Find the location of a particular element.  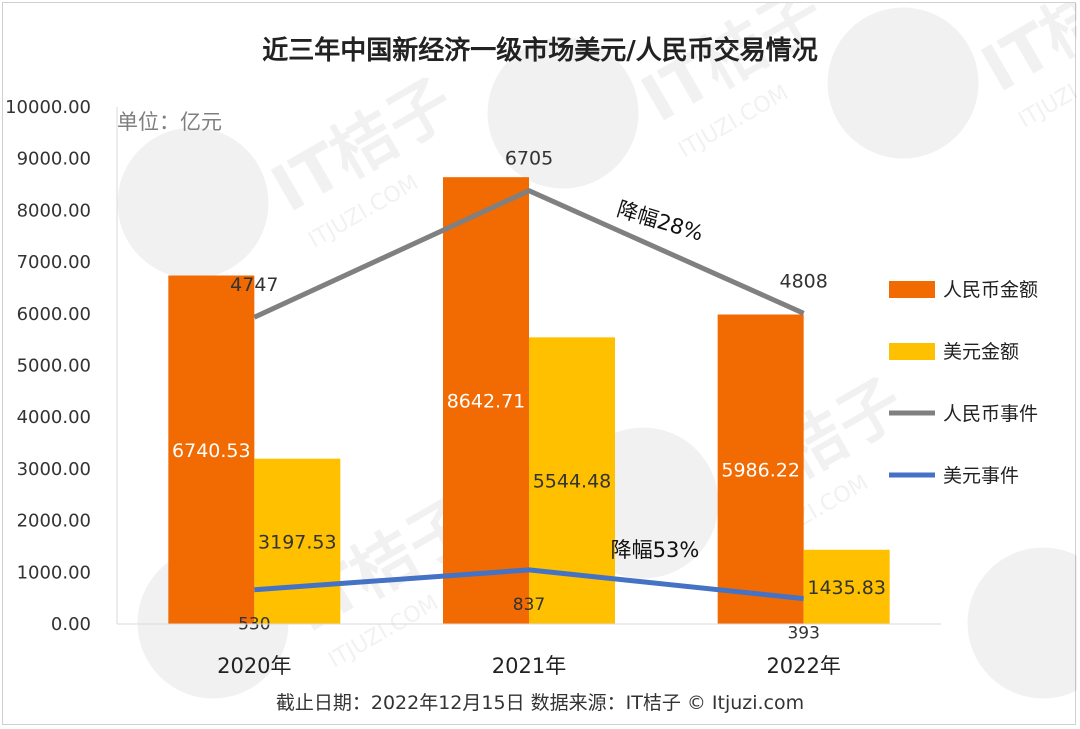

line-label-rmb: 4747 is located at coordinates (254, 285).